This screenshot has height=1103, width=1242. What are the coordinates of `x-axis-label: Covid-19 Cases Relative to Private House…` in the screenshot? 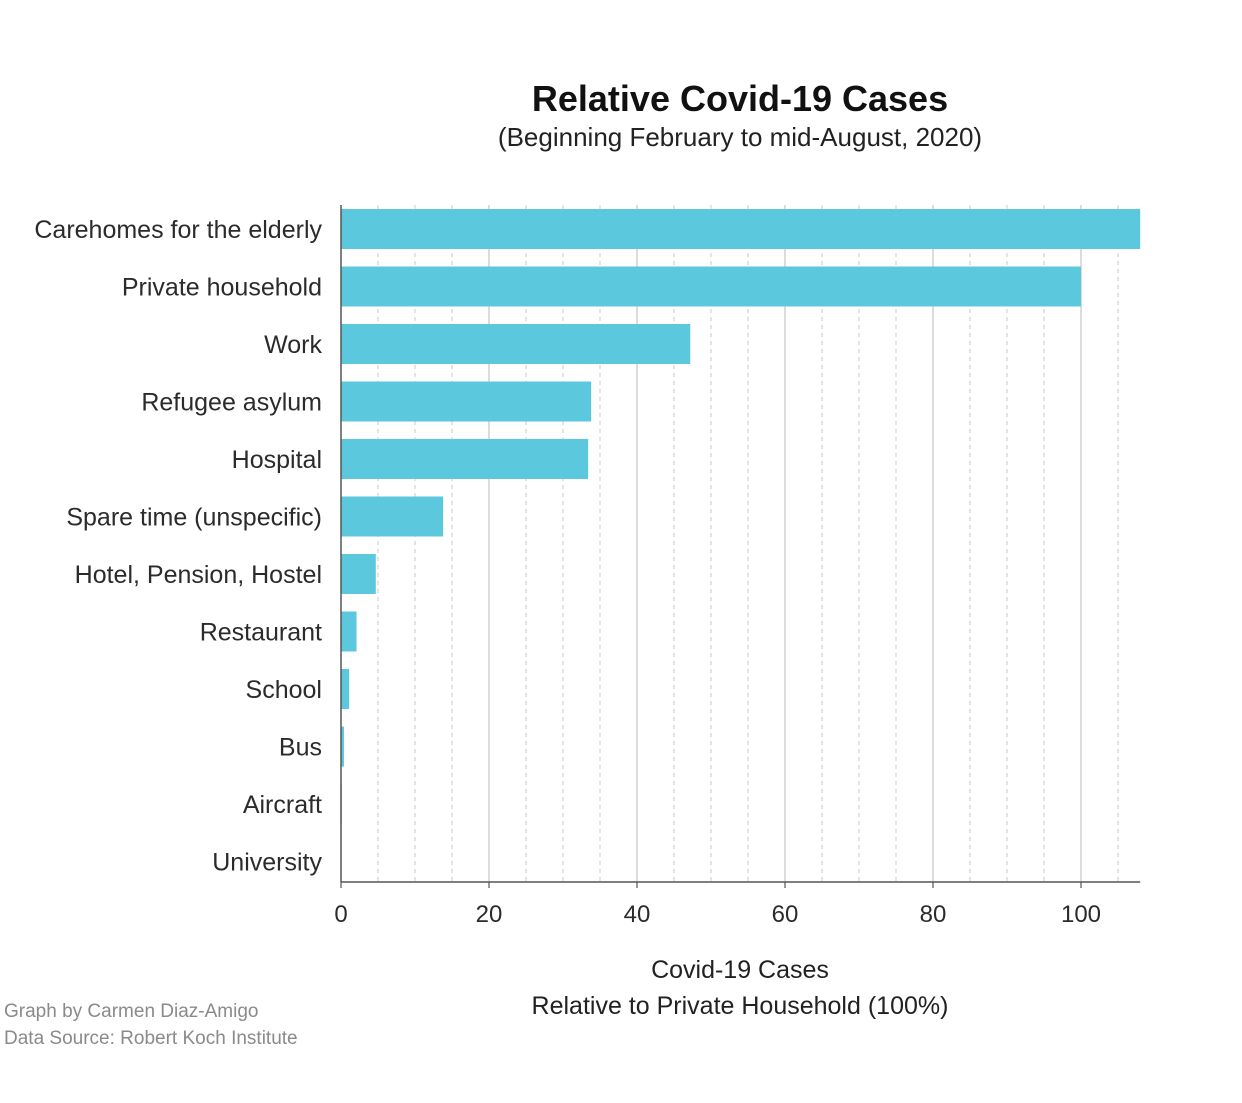 It's located at (740, 988).